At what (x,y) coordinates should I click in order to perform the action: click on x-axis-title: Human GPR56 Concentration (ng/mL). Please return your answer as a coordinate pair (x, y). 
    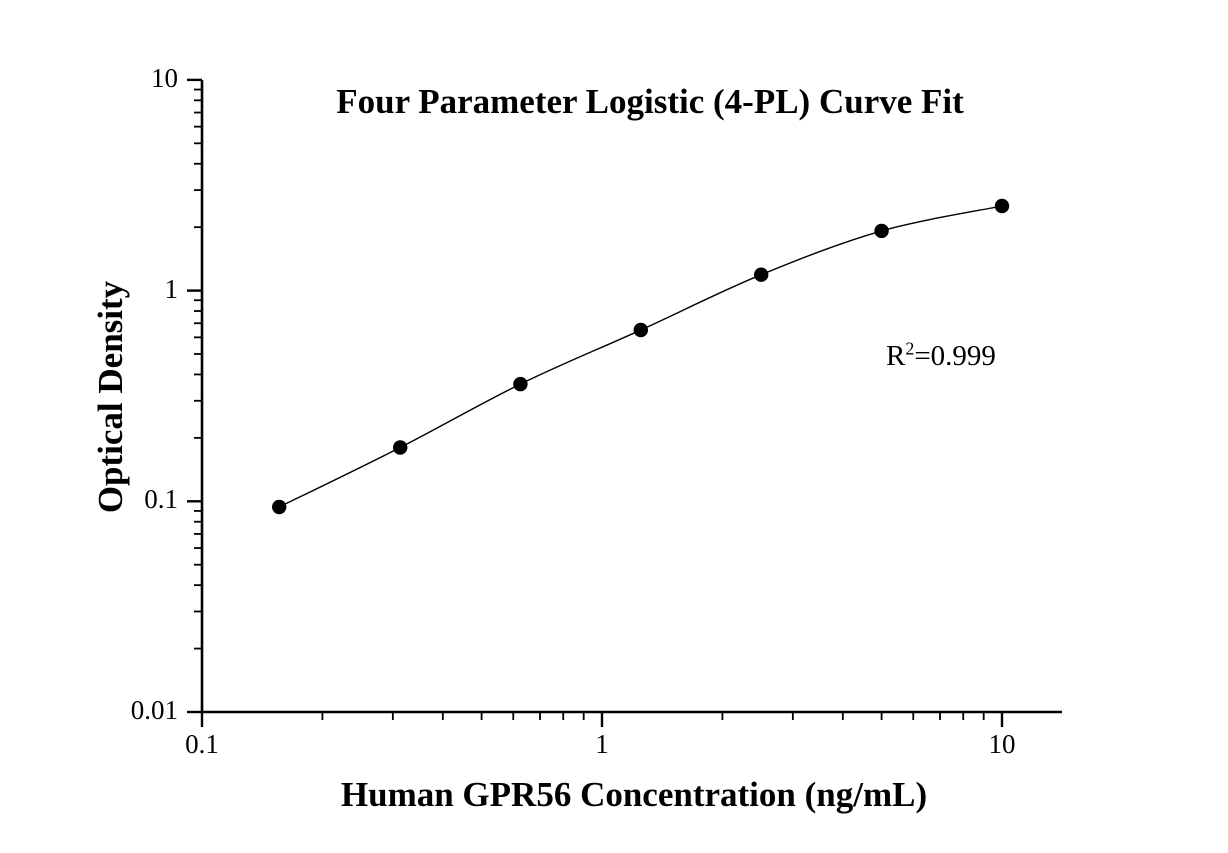
    Looking at the image, I should click on (634, 794).